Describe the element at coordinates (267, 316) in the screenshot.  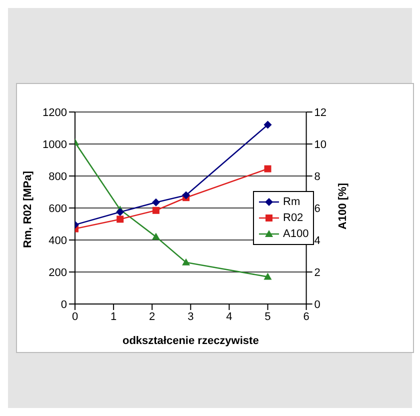
I see `x-tick-label: 5` at that location.